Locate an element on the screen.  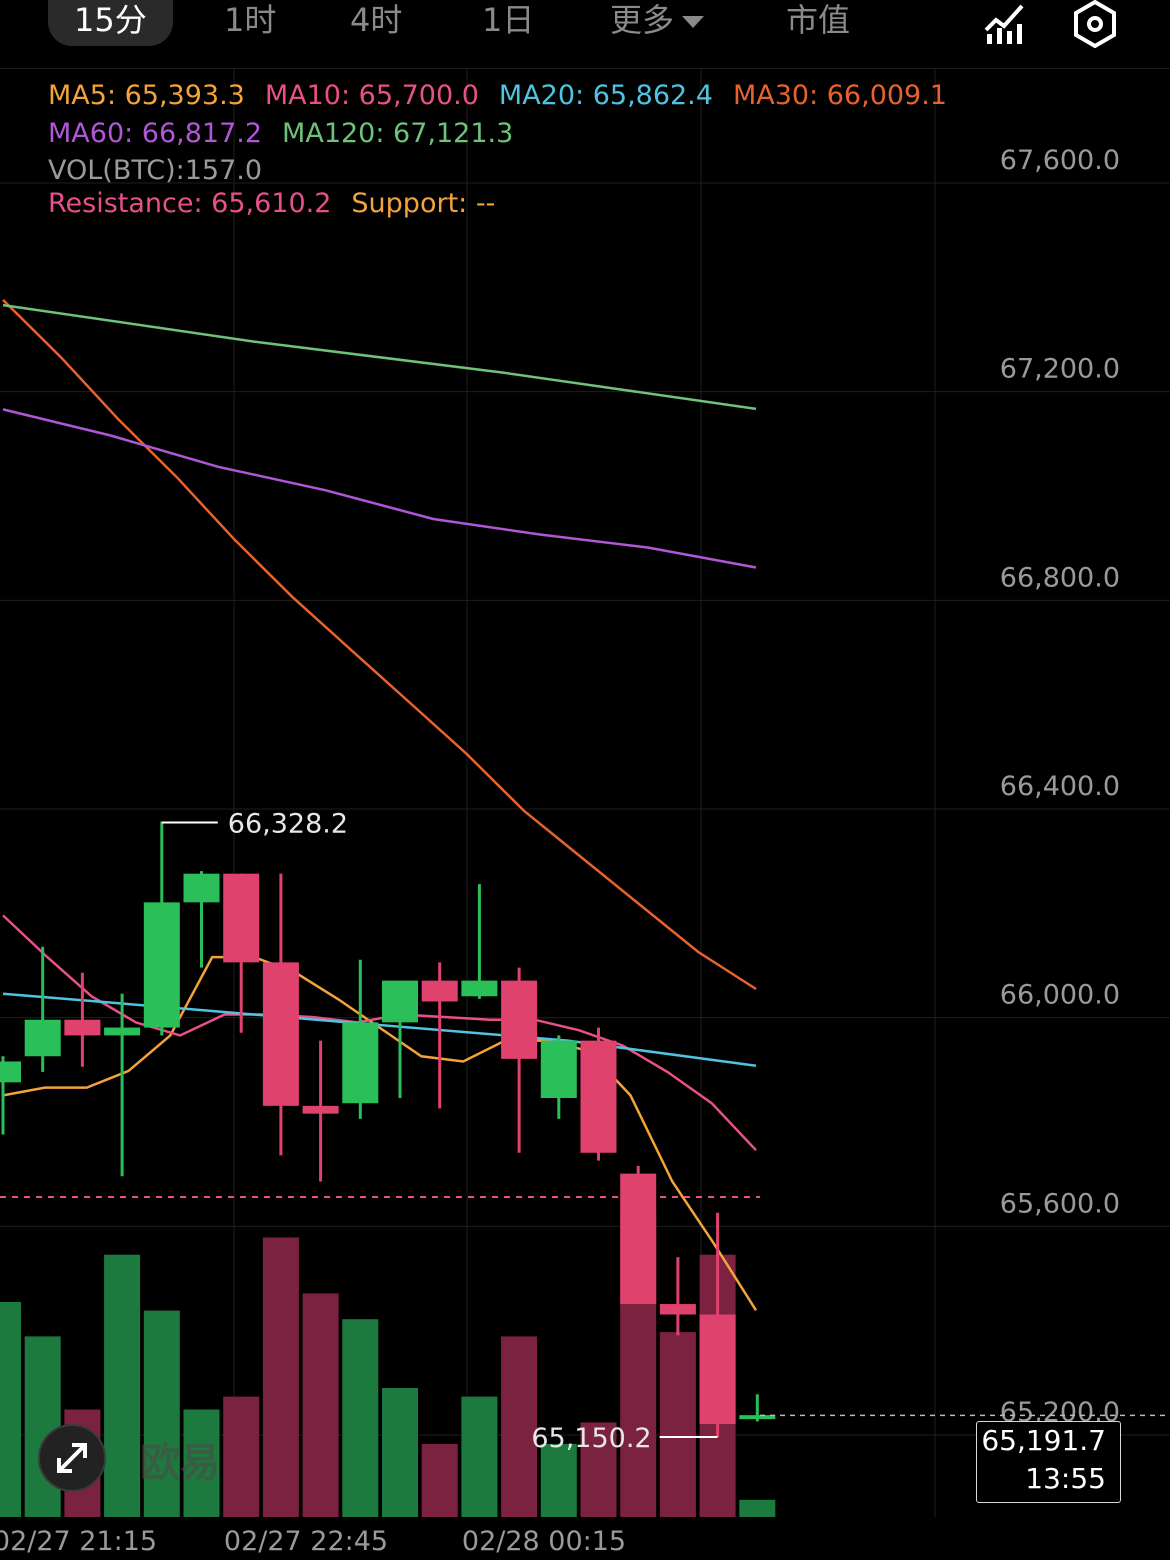
ma-legend-row-2: MA60: 66,817.2 MA120: 67,121.3 is located at coordinates (290, 133).